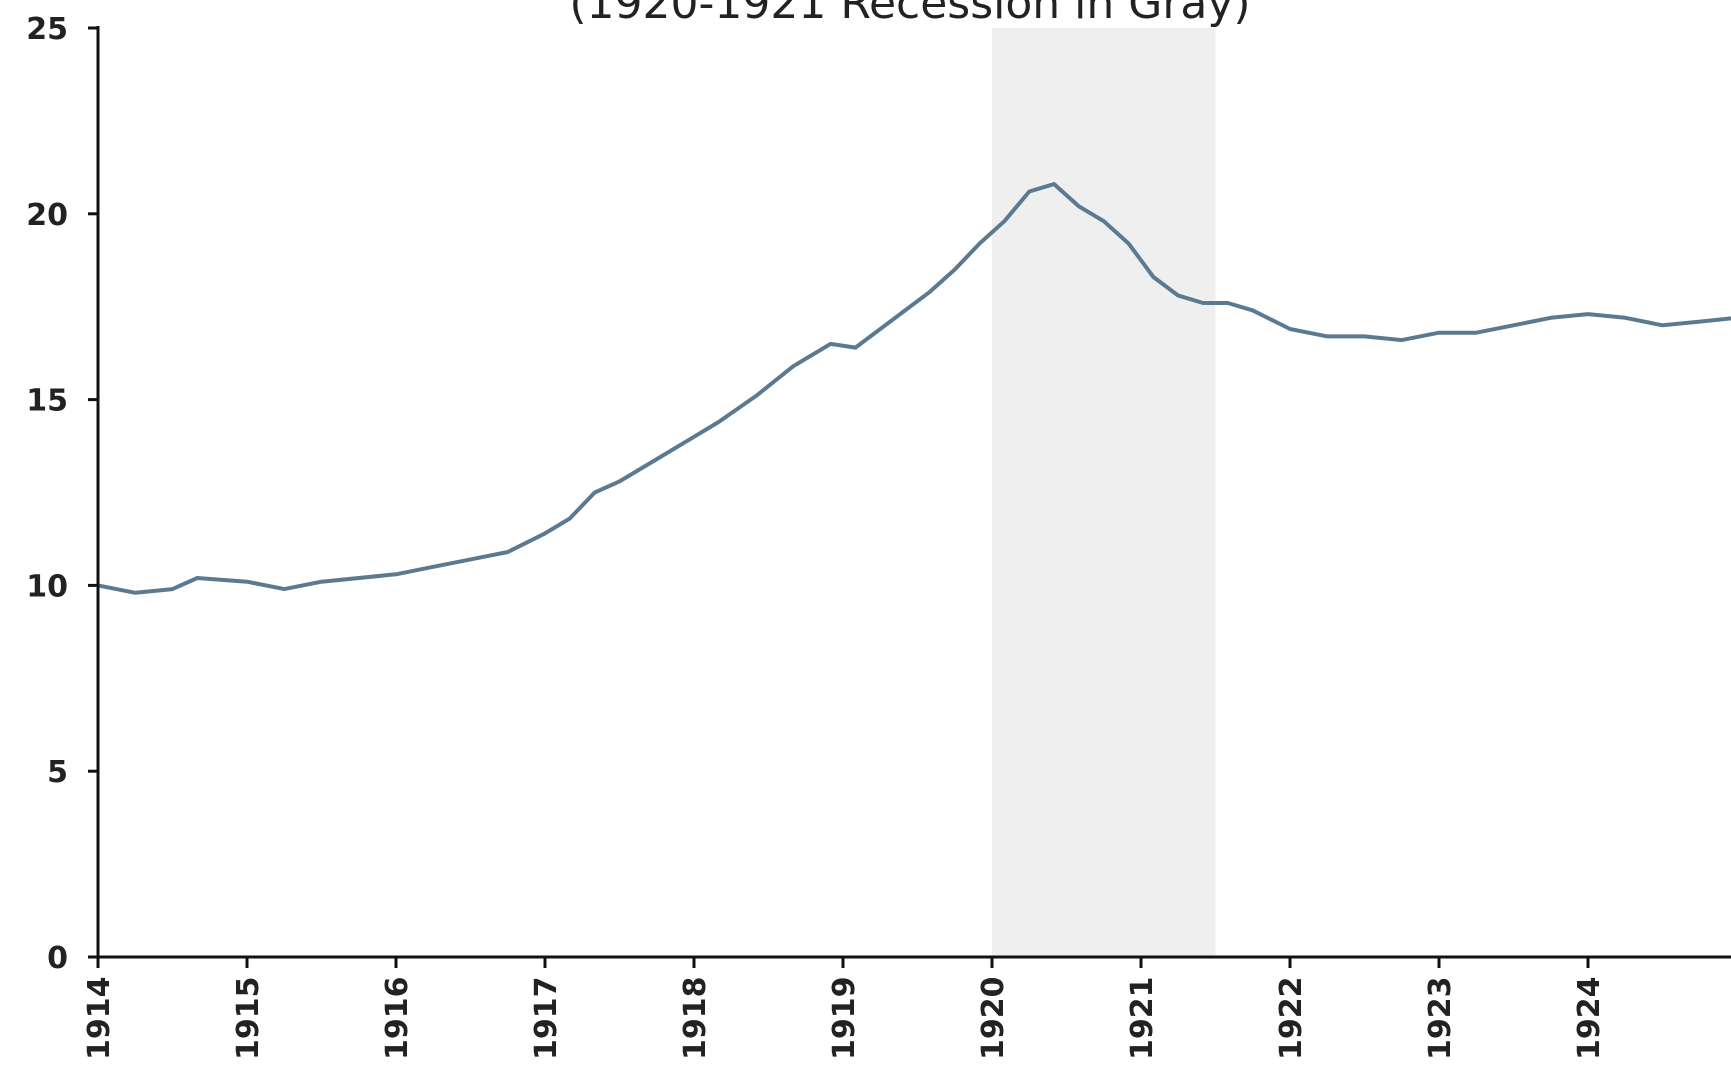 This screenshot has width=1731, height=1074. What do you see at coordinates (546, 1019) in the screenshot?
I see `x-tick-label-1917: 1917` at bounding box center [546, 1019].